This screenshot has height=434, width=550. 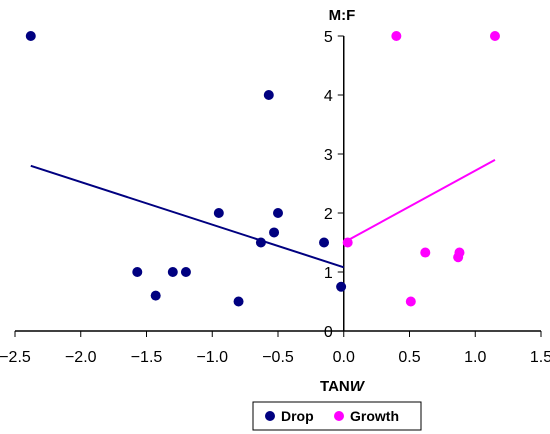 I want to click on trendline-drop, so click(x=187, y=216).